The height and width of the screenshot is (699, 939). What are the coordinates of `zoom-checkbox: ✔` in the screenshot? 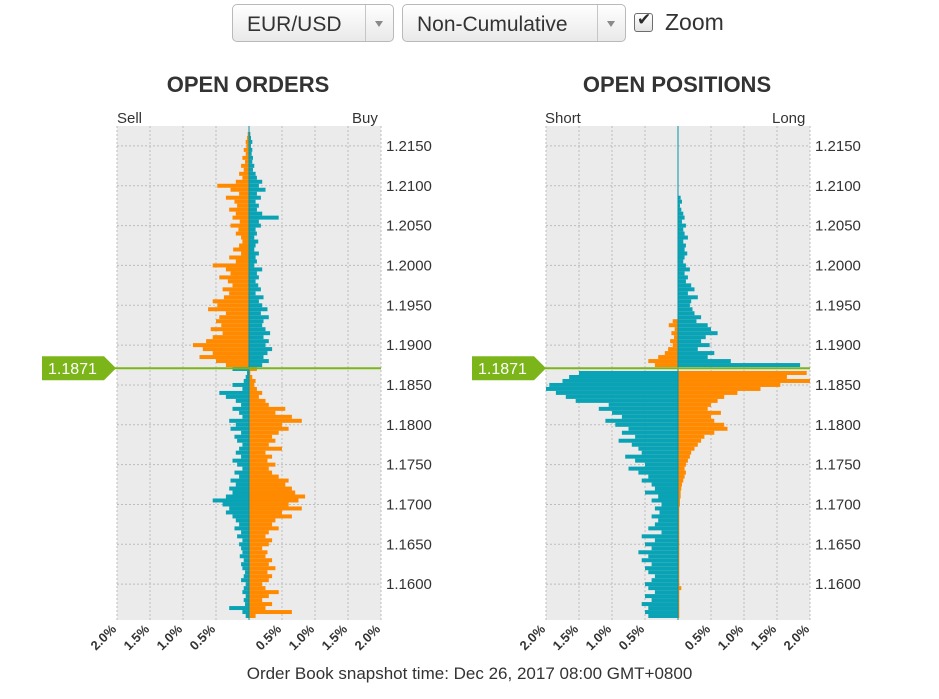 It's located at (643, 21).